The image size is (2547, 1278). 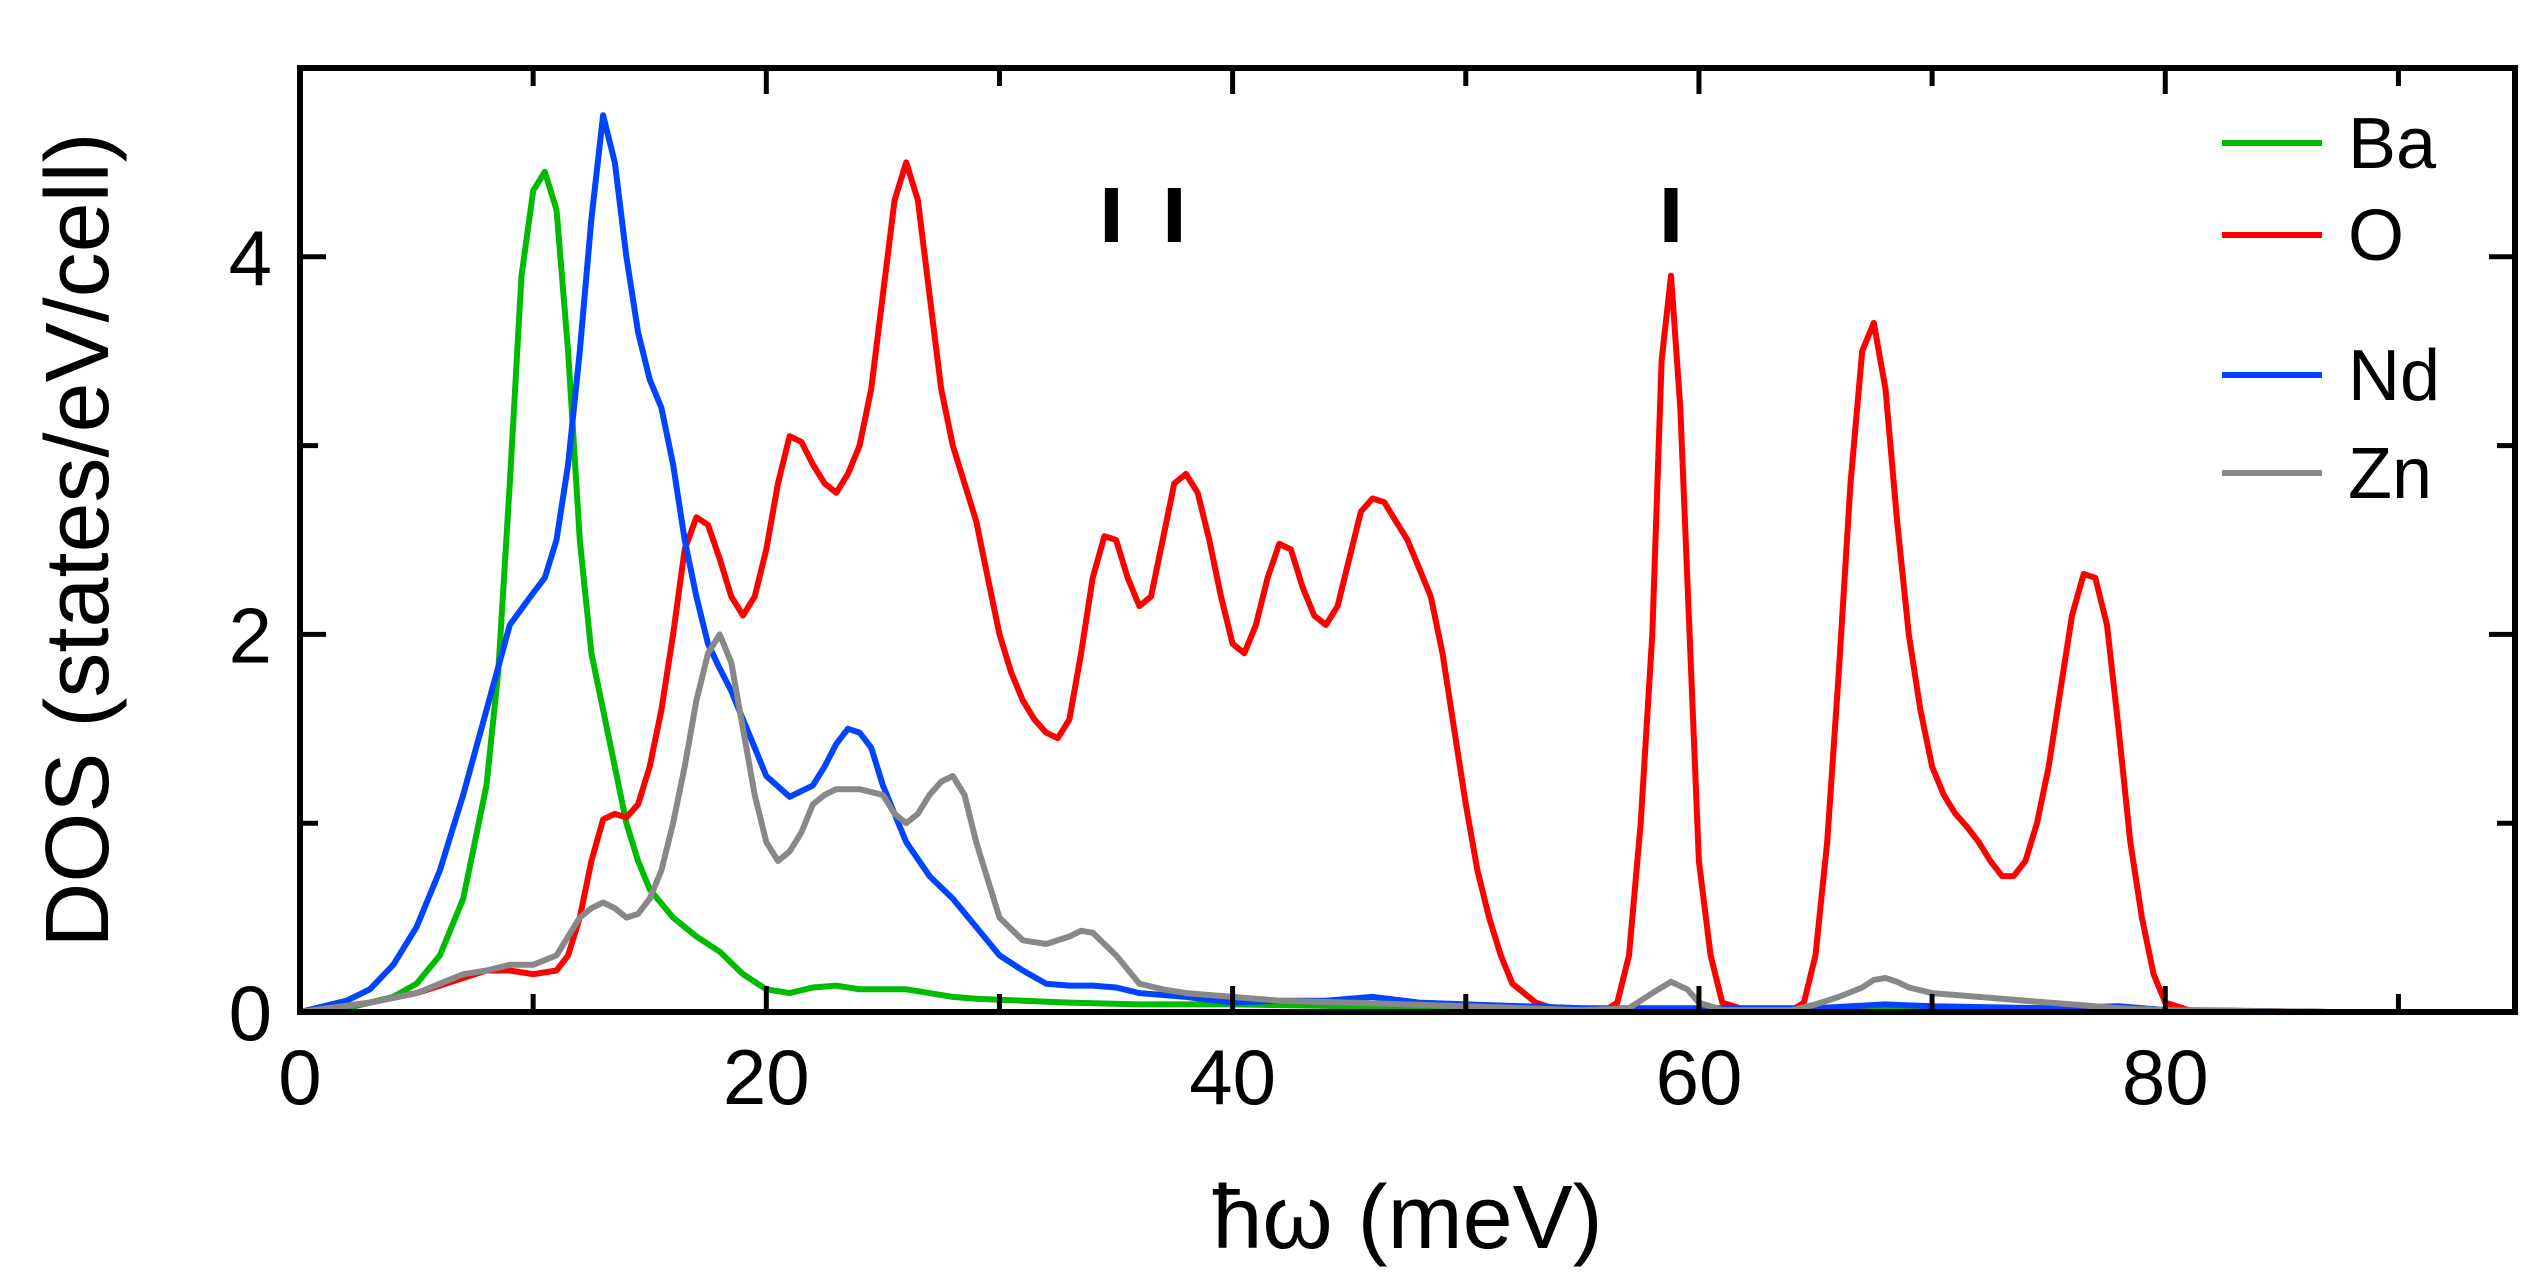 What do you see at coordinates (299, 1077) in the screenshot?
I see `x-tick-label: 0` at bounding box center [299, 1077].